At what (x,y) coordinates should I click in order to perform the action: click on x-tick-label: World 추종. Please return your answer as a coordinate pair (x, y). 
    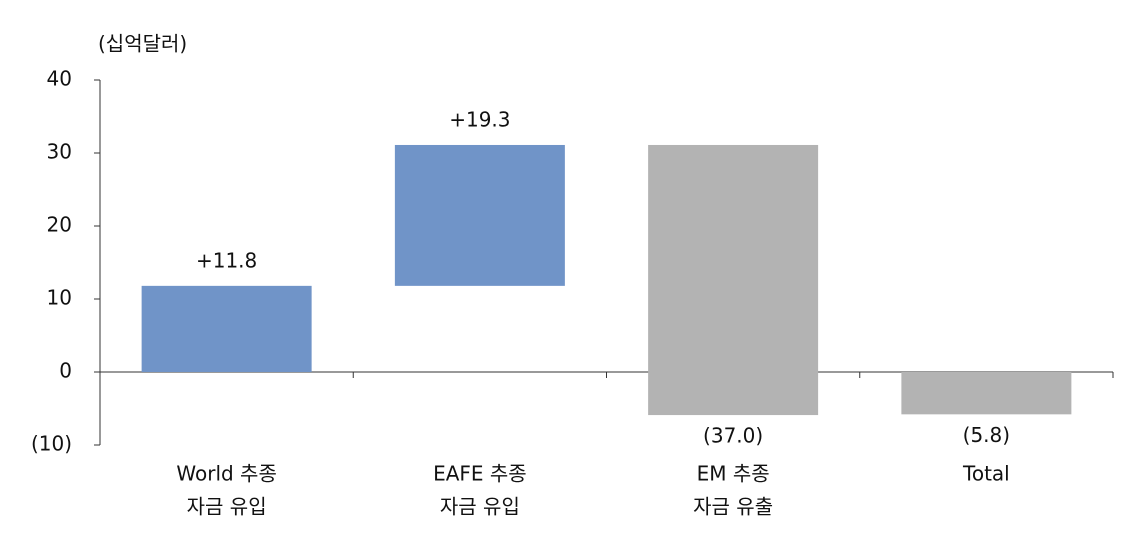
    Looking at the image, I should click on (226, 474).